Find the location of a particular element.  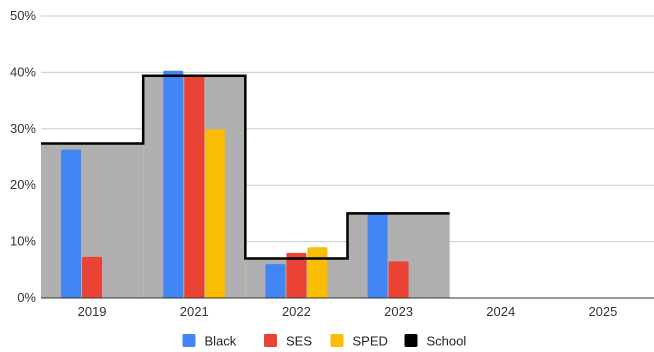

y-tick-label: 40% is located at coordinates (23, 71).